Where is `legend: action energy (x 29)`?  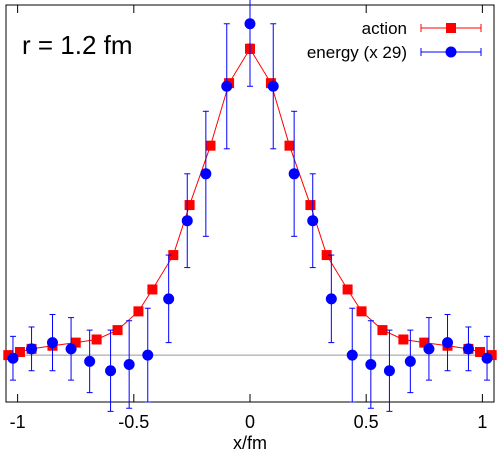
legend: action energy (x 29) is located at coordinates (394, 40).